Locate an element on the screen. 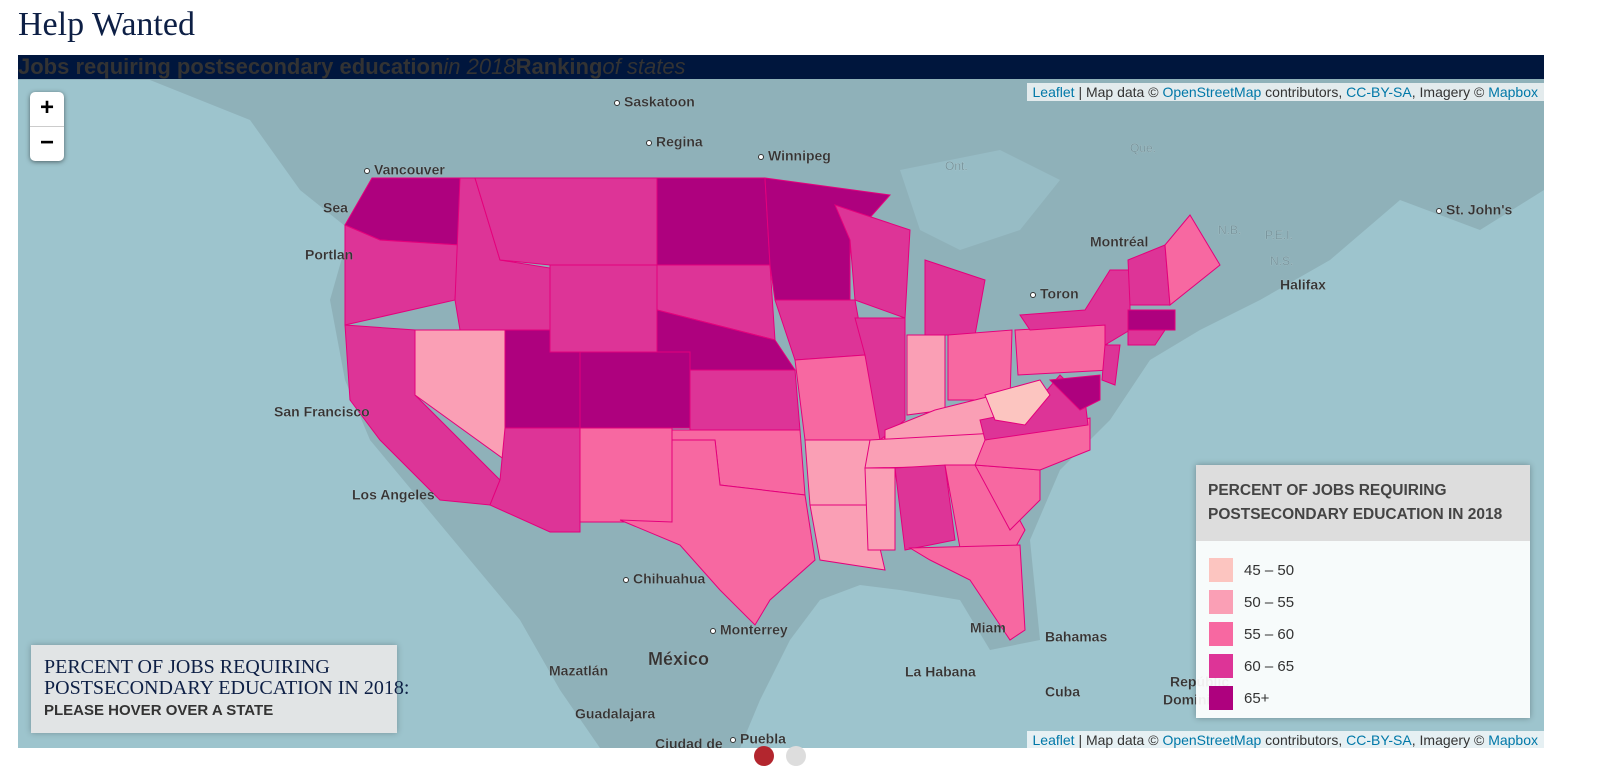  place-label: N.S. is located at coordinates (1281, 261).